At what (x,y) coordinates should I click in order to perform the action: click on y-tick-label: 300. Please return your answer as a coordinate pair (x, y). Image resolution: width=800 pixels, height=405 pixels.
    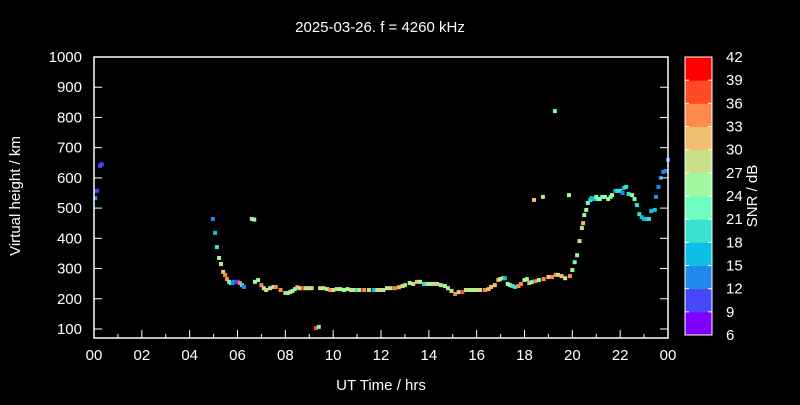
    Looking at the image, I should click on (69, 269).